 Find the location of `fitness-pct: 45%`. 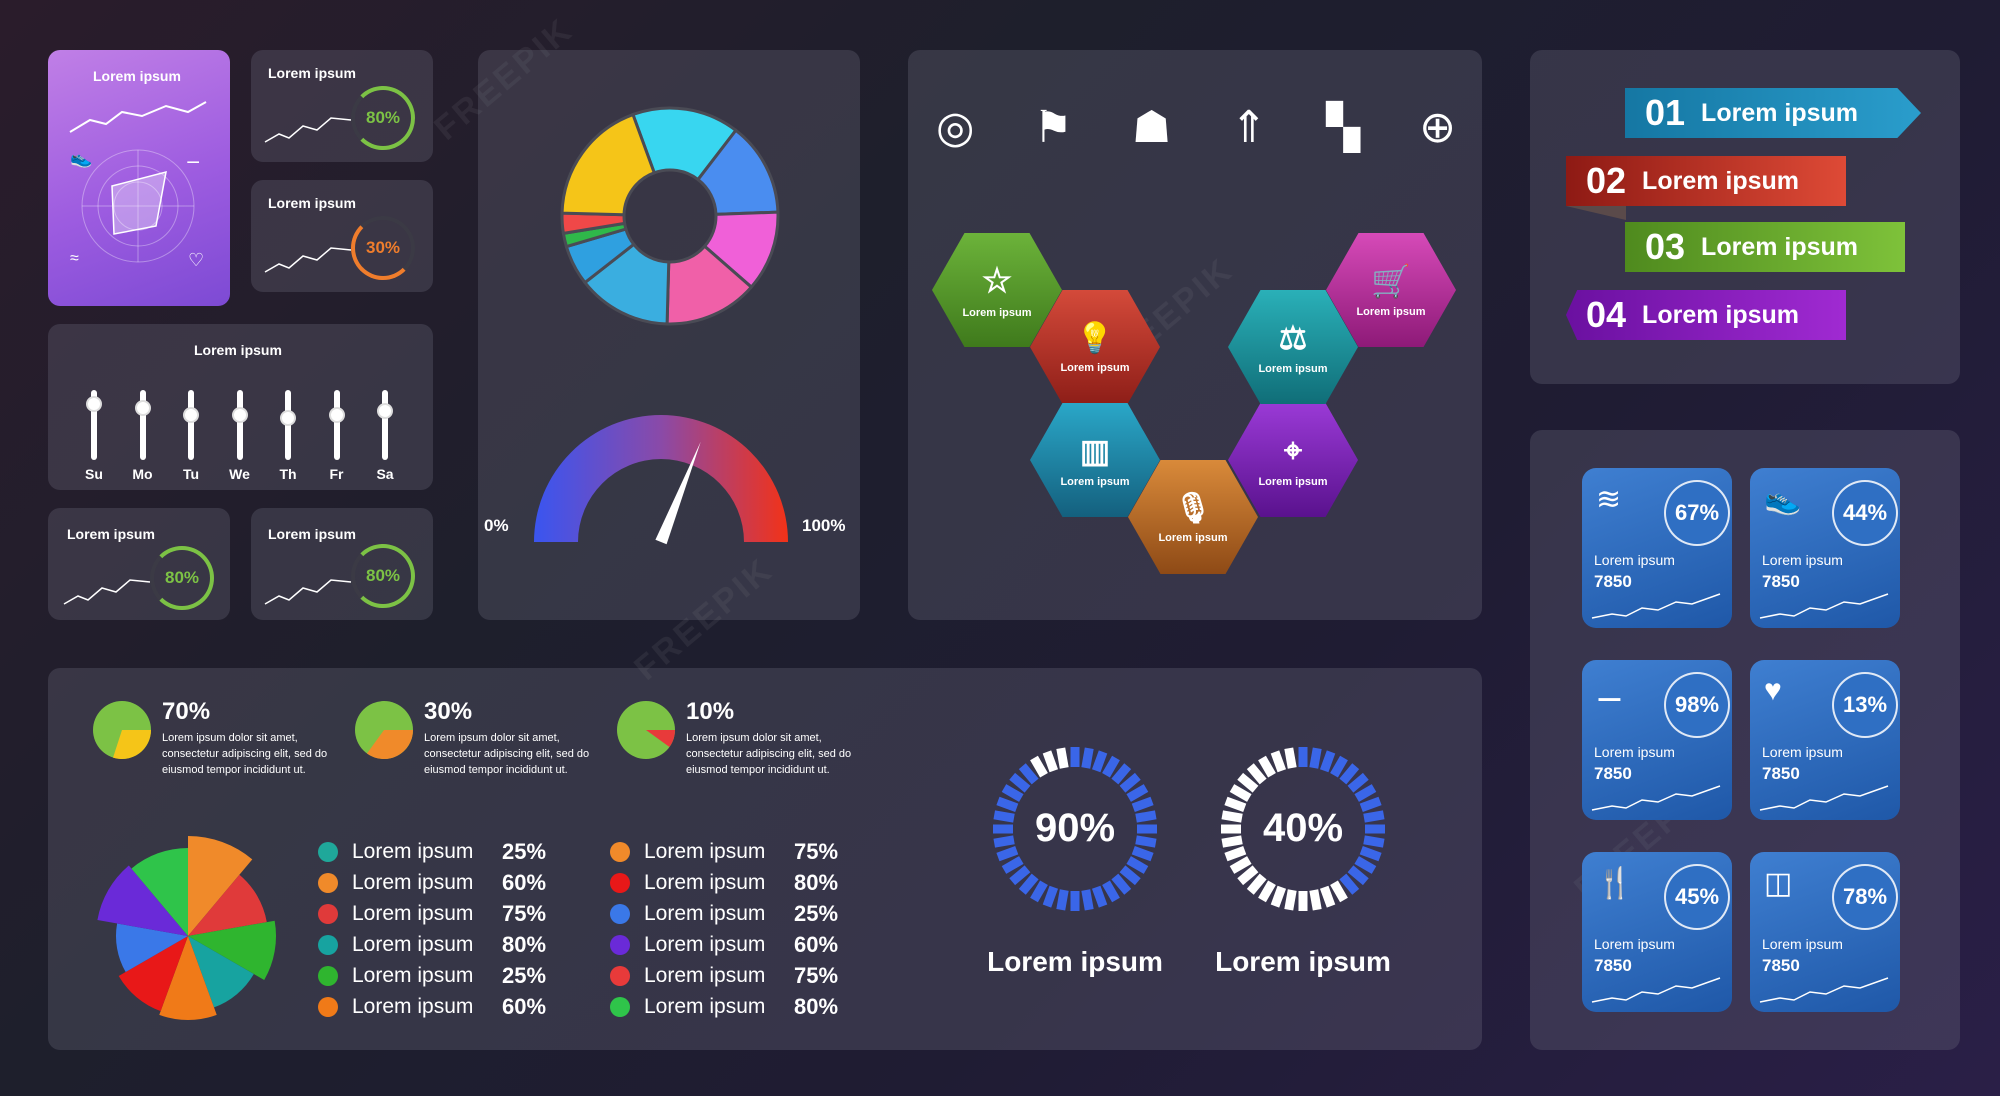

fitness-pct: 45% is located at coordinates (1697, 897).